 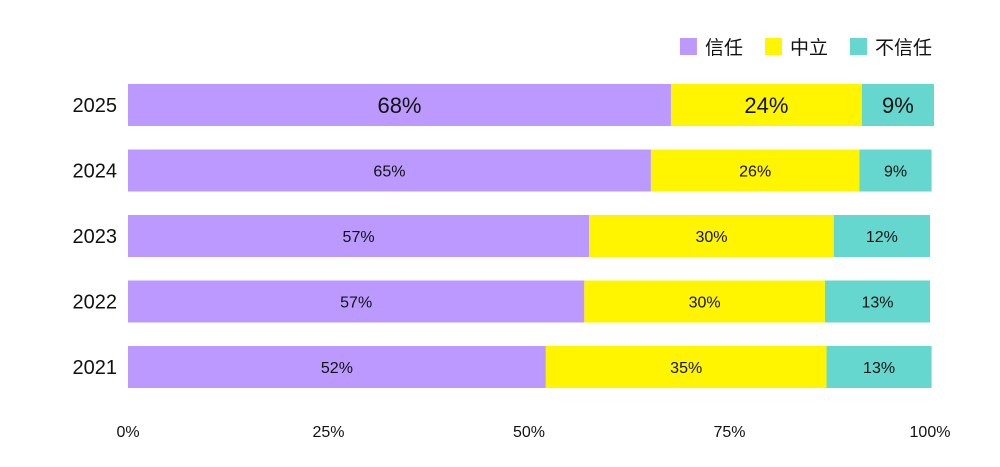 I want to click on bar-segment-series-1-2023, so click(x=711, y=236).